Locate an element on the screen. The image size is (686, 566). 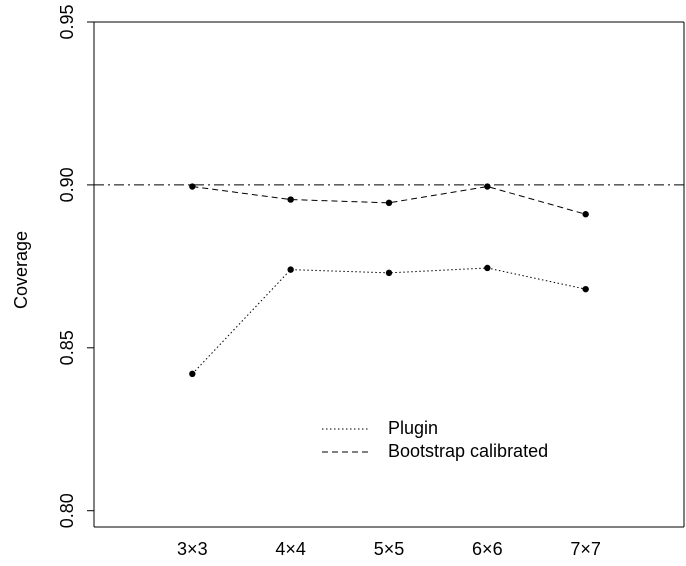
series-plugin is located at coordinates (389, 321).